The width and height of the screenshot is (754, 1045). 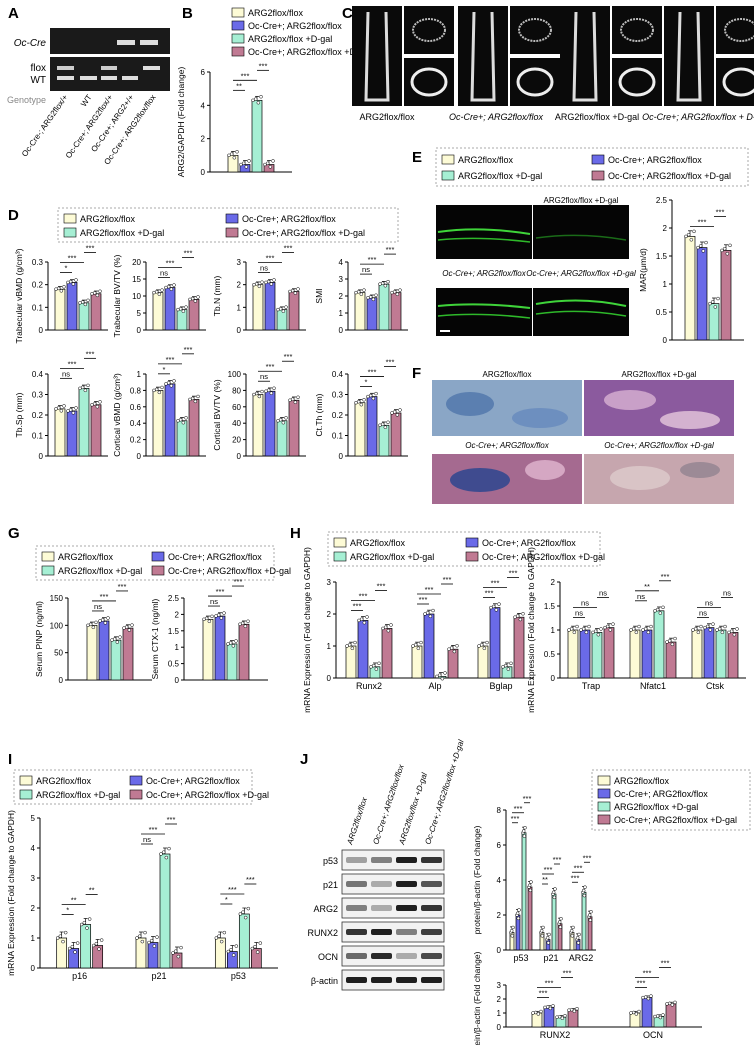 What do you see at coordinates (33, 818) in the screenshot?
I see `y-tick-label: 5` at bounding box center [33, 818].